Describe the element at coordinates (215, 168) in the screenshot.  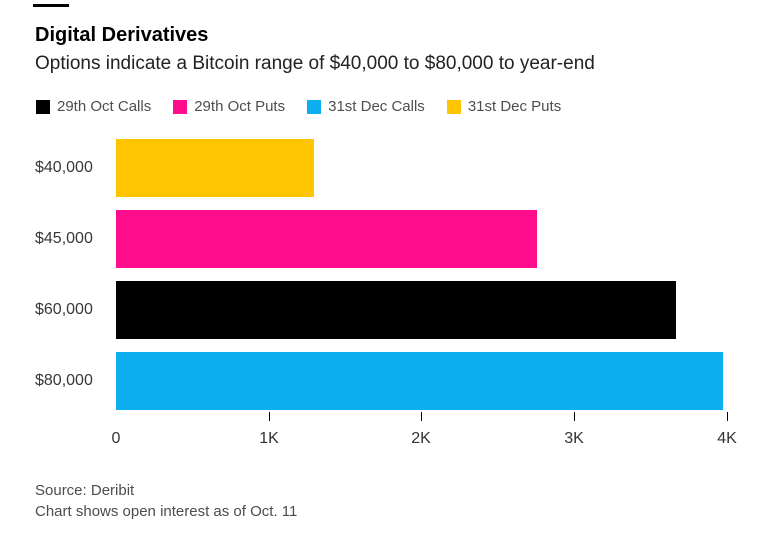
I see `bar-31st-dec-puts` at that location.